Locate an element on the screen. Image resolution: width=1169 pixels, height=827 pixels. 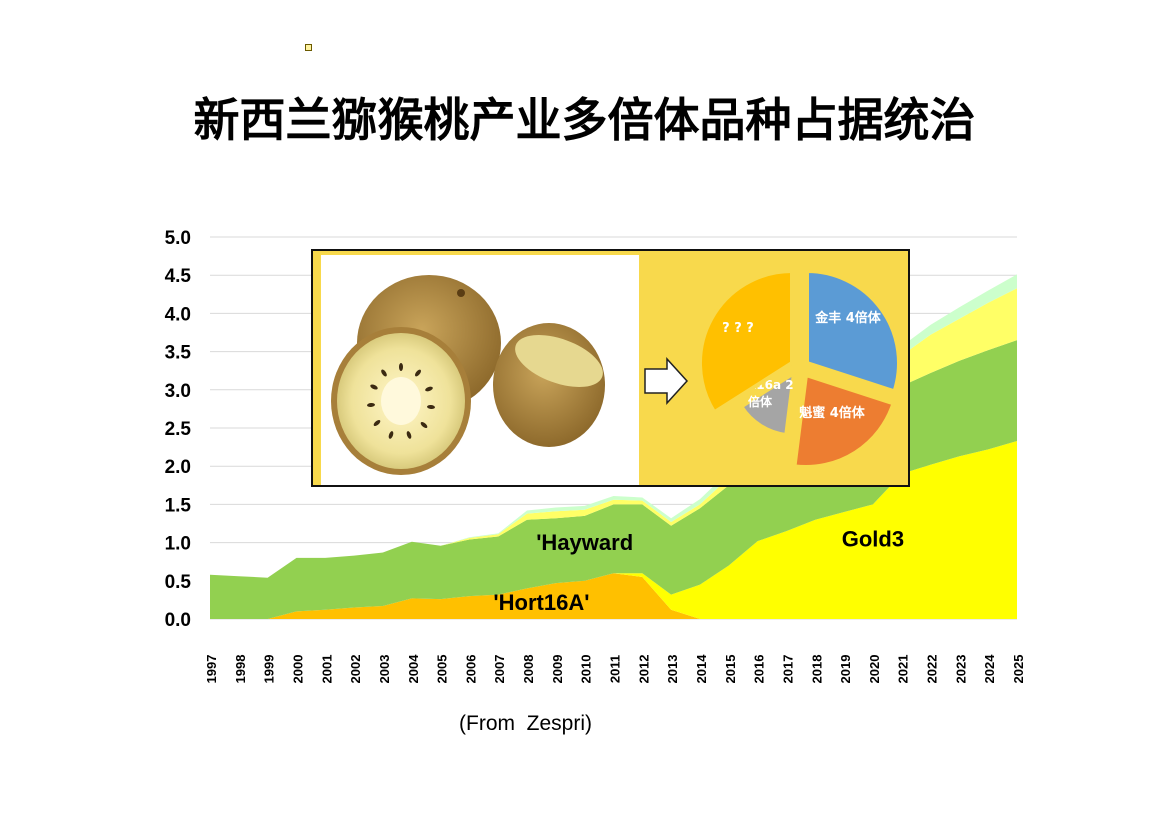
x-tick-label: 2011 is located at coordinates (615, 669).